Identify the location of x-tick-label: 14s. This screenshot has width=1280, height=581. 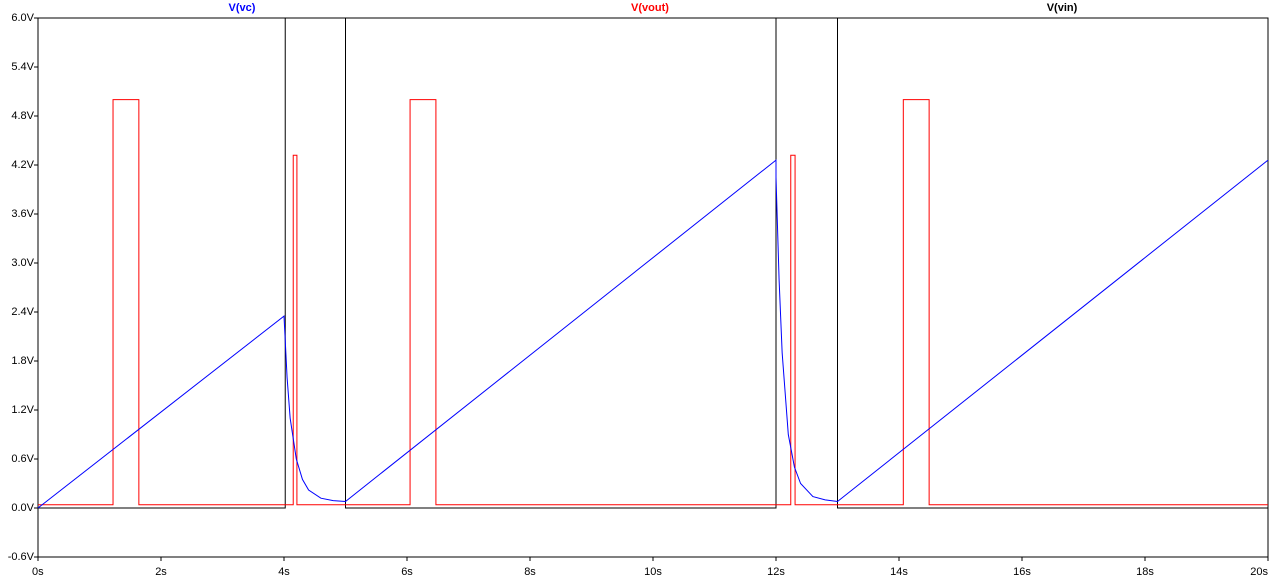
(899, 572).